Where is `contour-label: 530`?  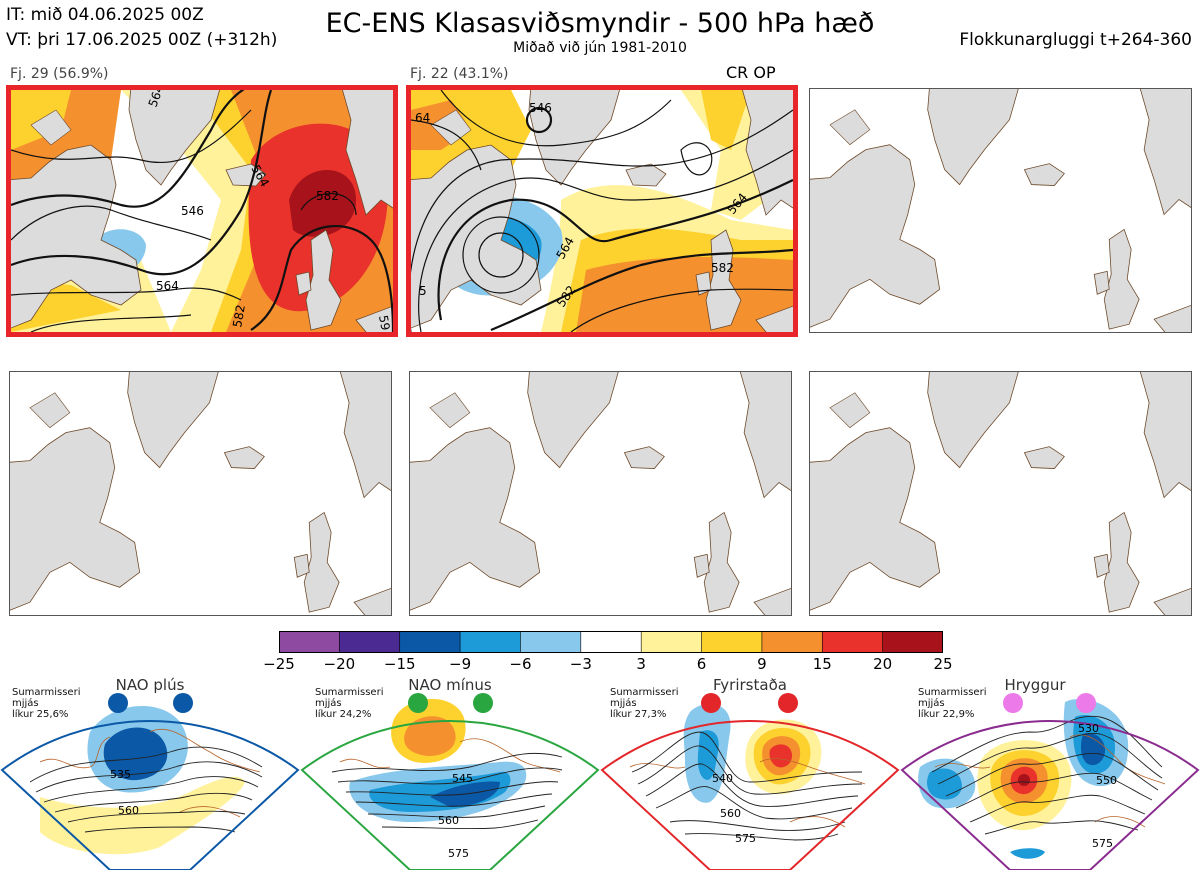 contour-label: 530 is located at coordinates (1088, 728).